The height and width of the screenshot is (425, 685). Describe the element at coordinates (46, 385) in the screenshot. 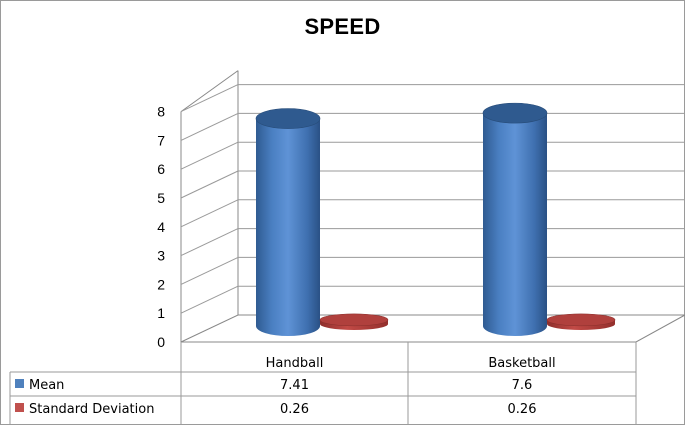

I see `legend-entry: Mean` at that location.